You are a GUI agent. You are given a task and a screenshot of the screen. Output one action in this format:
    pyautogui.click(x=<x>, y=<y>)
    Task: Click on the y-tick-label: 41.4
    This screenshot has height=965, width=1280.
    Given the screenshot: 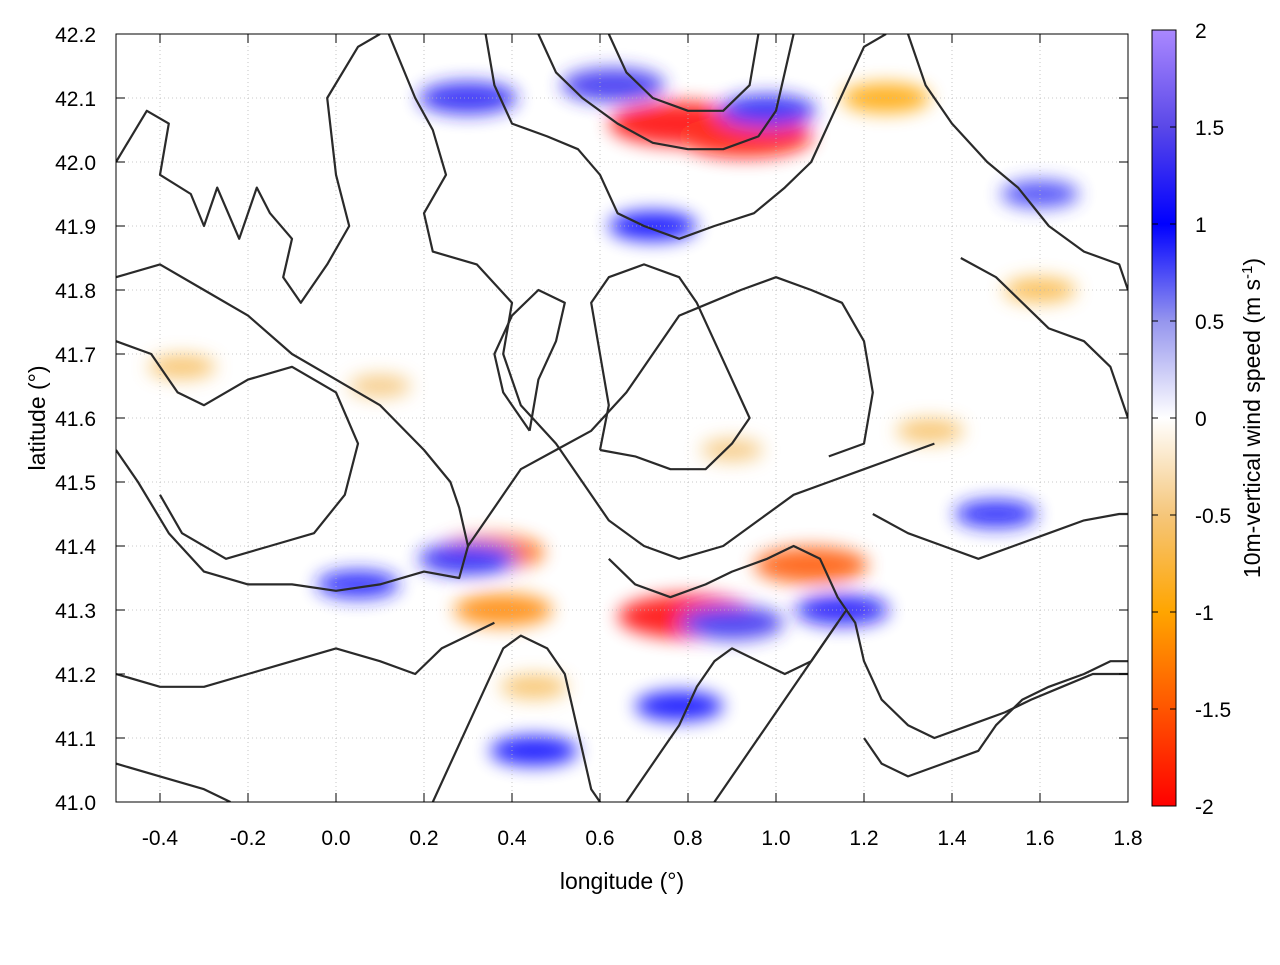 What is the action you would take?
    pyautogui.click(x=75, y=547)
    